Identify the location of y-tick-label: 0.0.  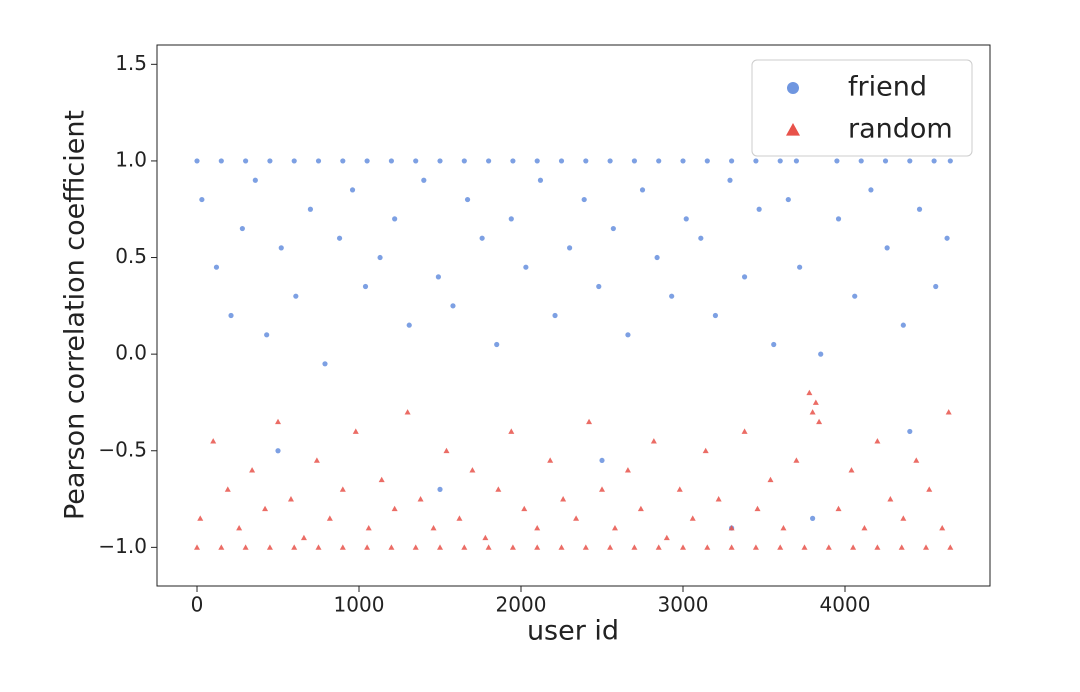
(131, 353).